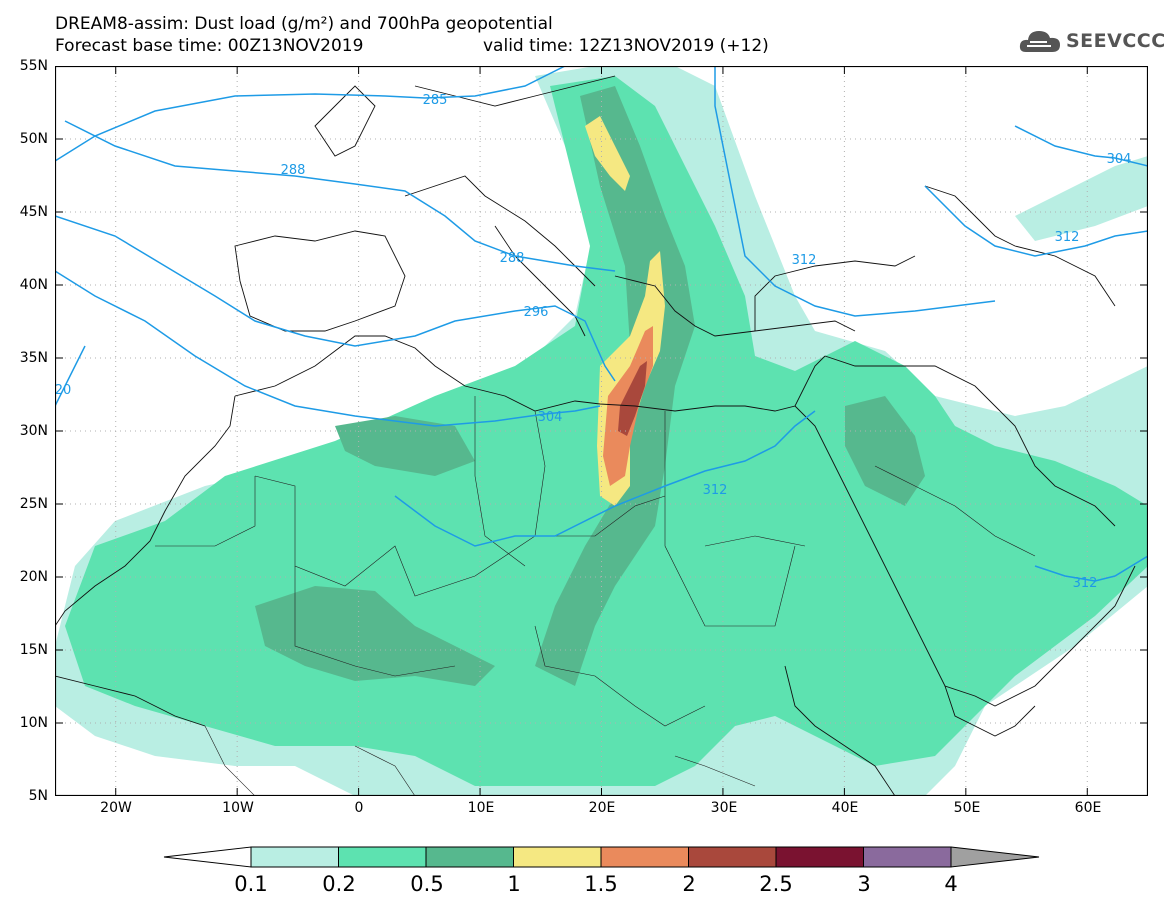 The height and width of the screenshot is (907, 1165). Describe the element at coordinates (845, 808) in the screenshot. I see `lon-label: 40E` at that location.